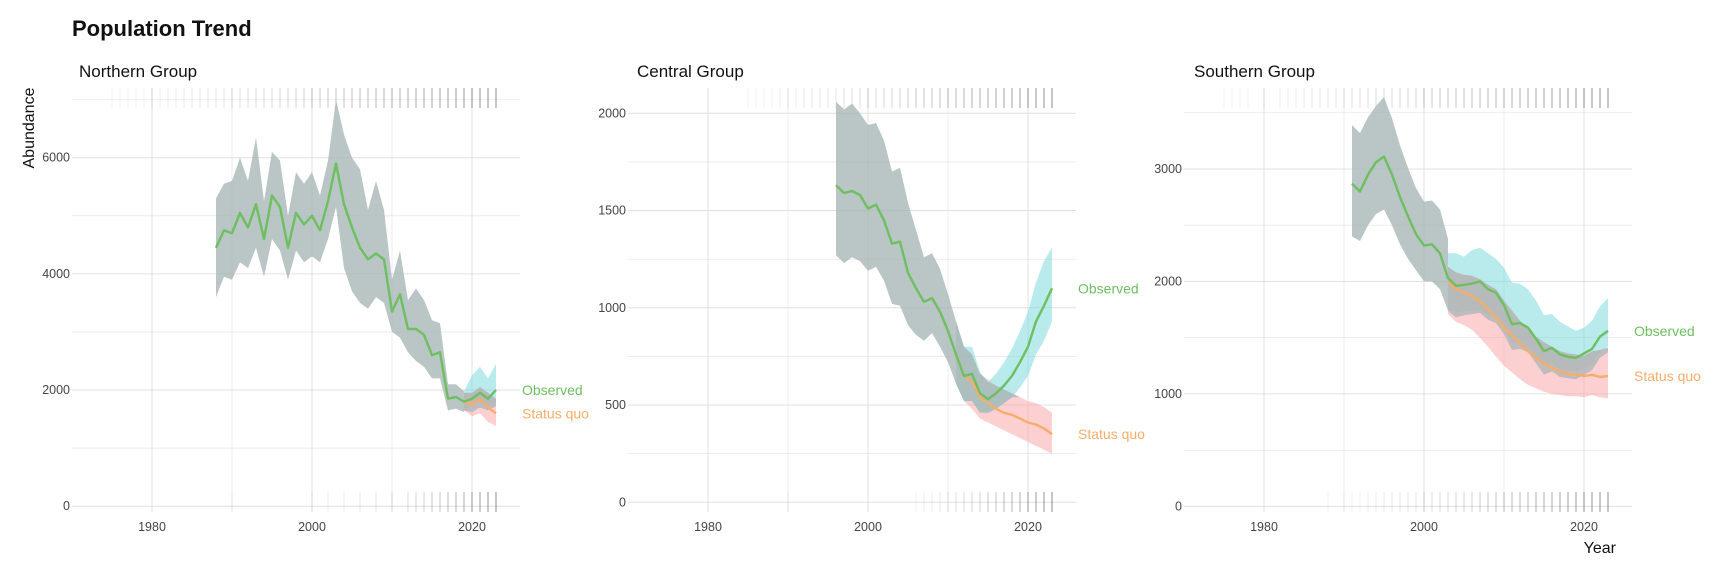 This screenshot has width=1728, height=576. What do you see at coordinates (56, 158) in the screenshot?
I see `y-tick-label: 6000` at bounding box center [56, 158].